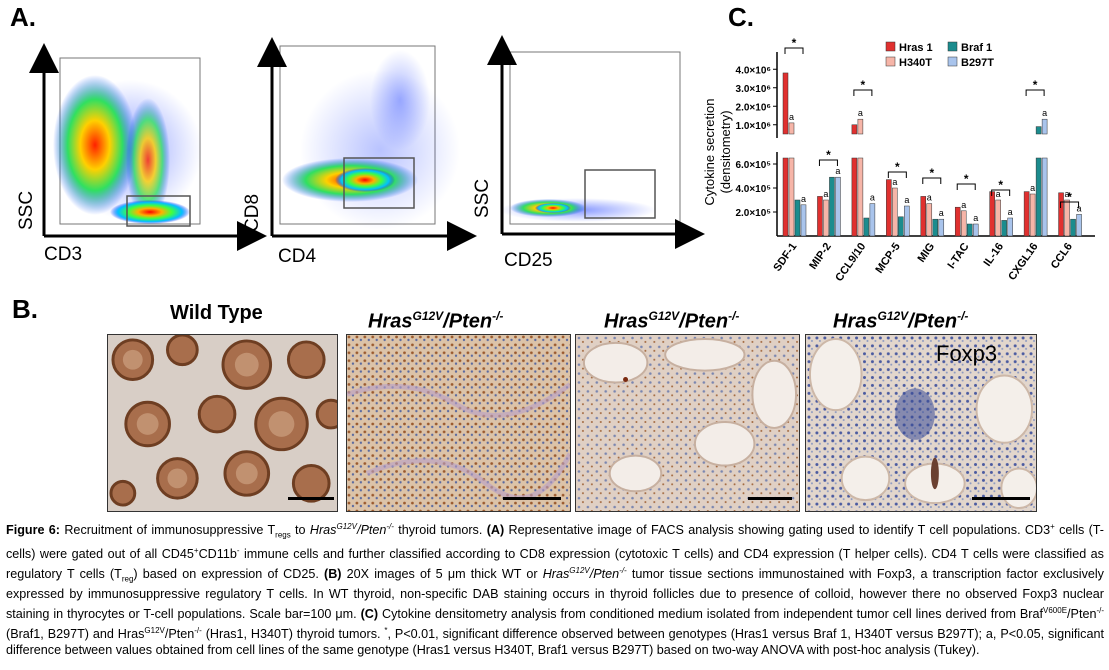 Image resolution: width=1109 pixels, height=670 pixels. I want to click on legend-label: H340T, so click(915, 63).